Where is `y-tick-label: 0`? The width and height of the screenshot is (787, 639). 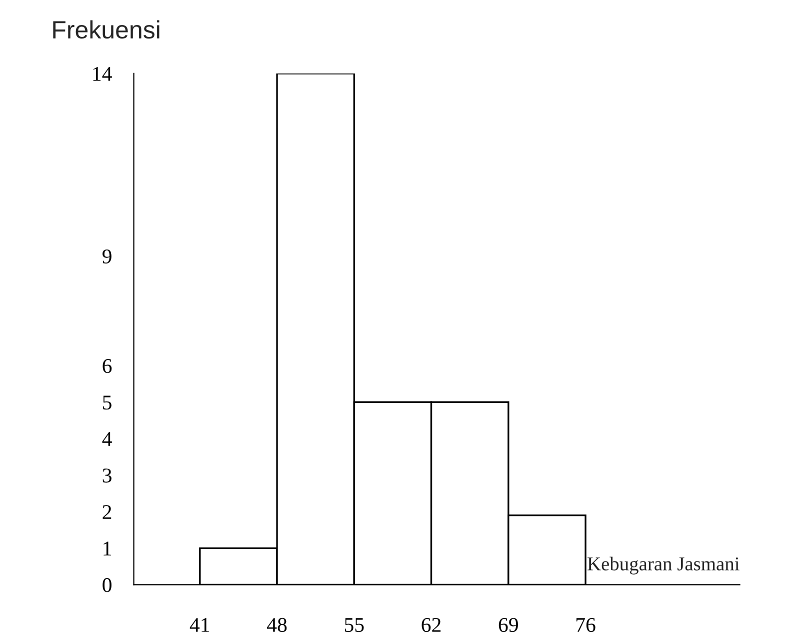
y-tick-label: 0 is located at coordinates (107, 585).